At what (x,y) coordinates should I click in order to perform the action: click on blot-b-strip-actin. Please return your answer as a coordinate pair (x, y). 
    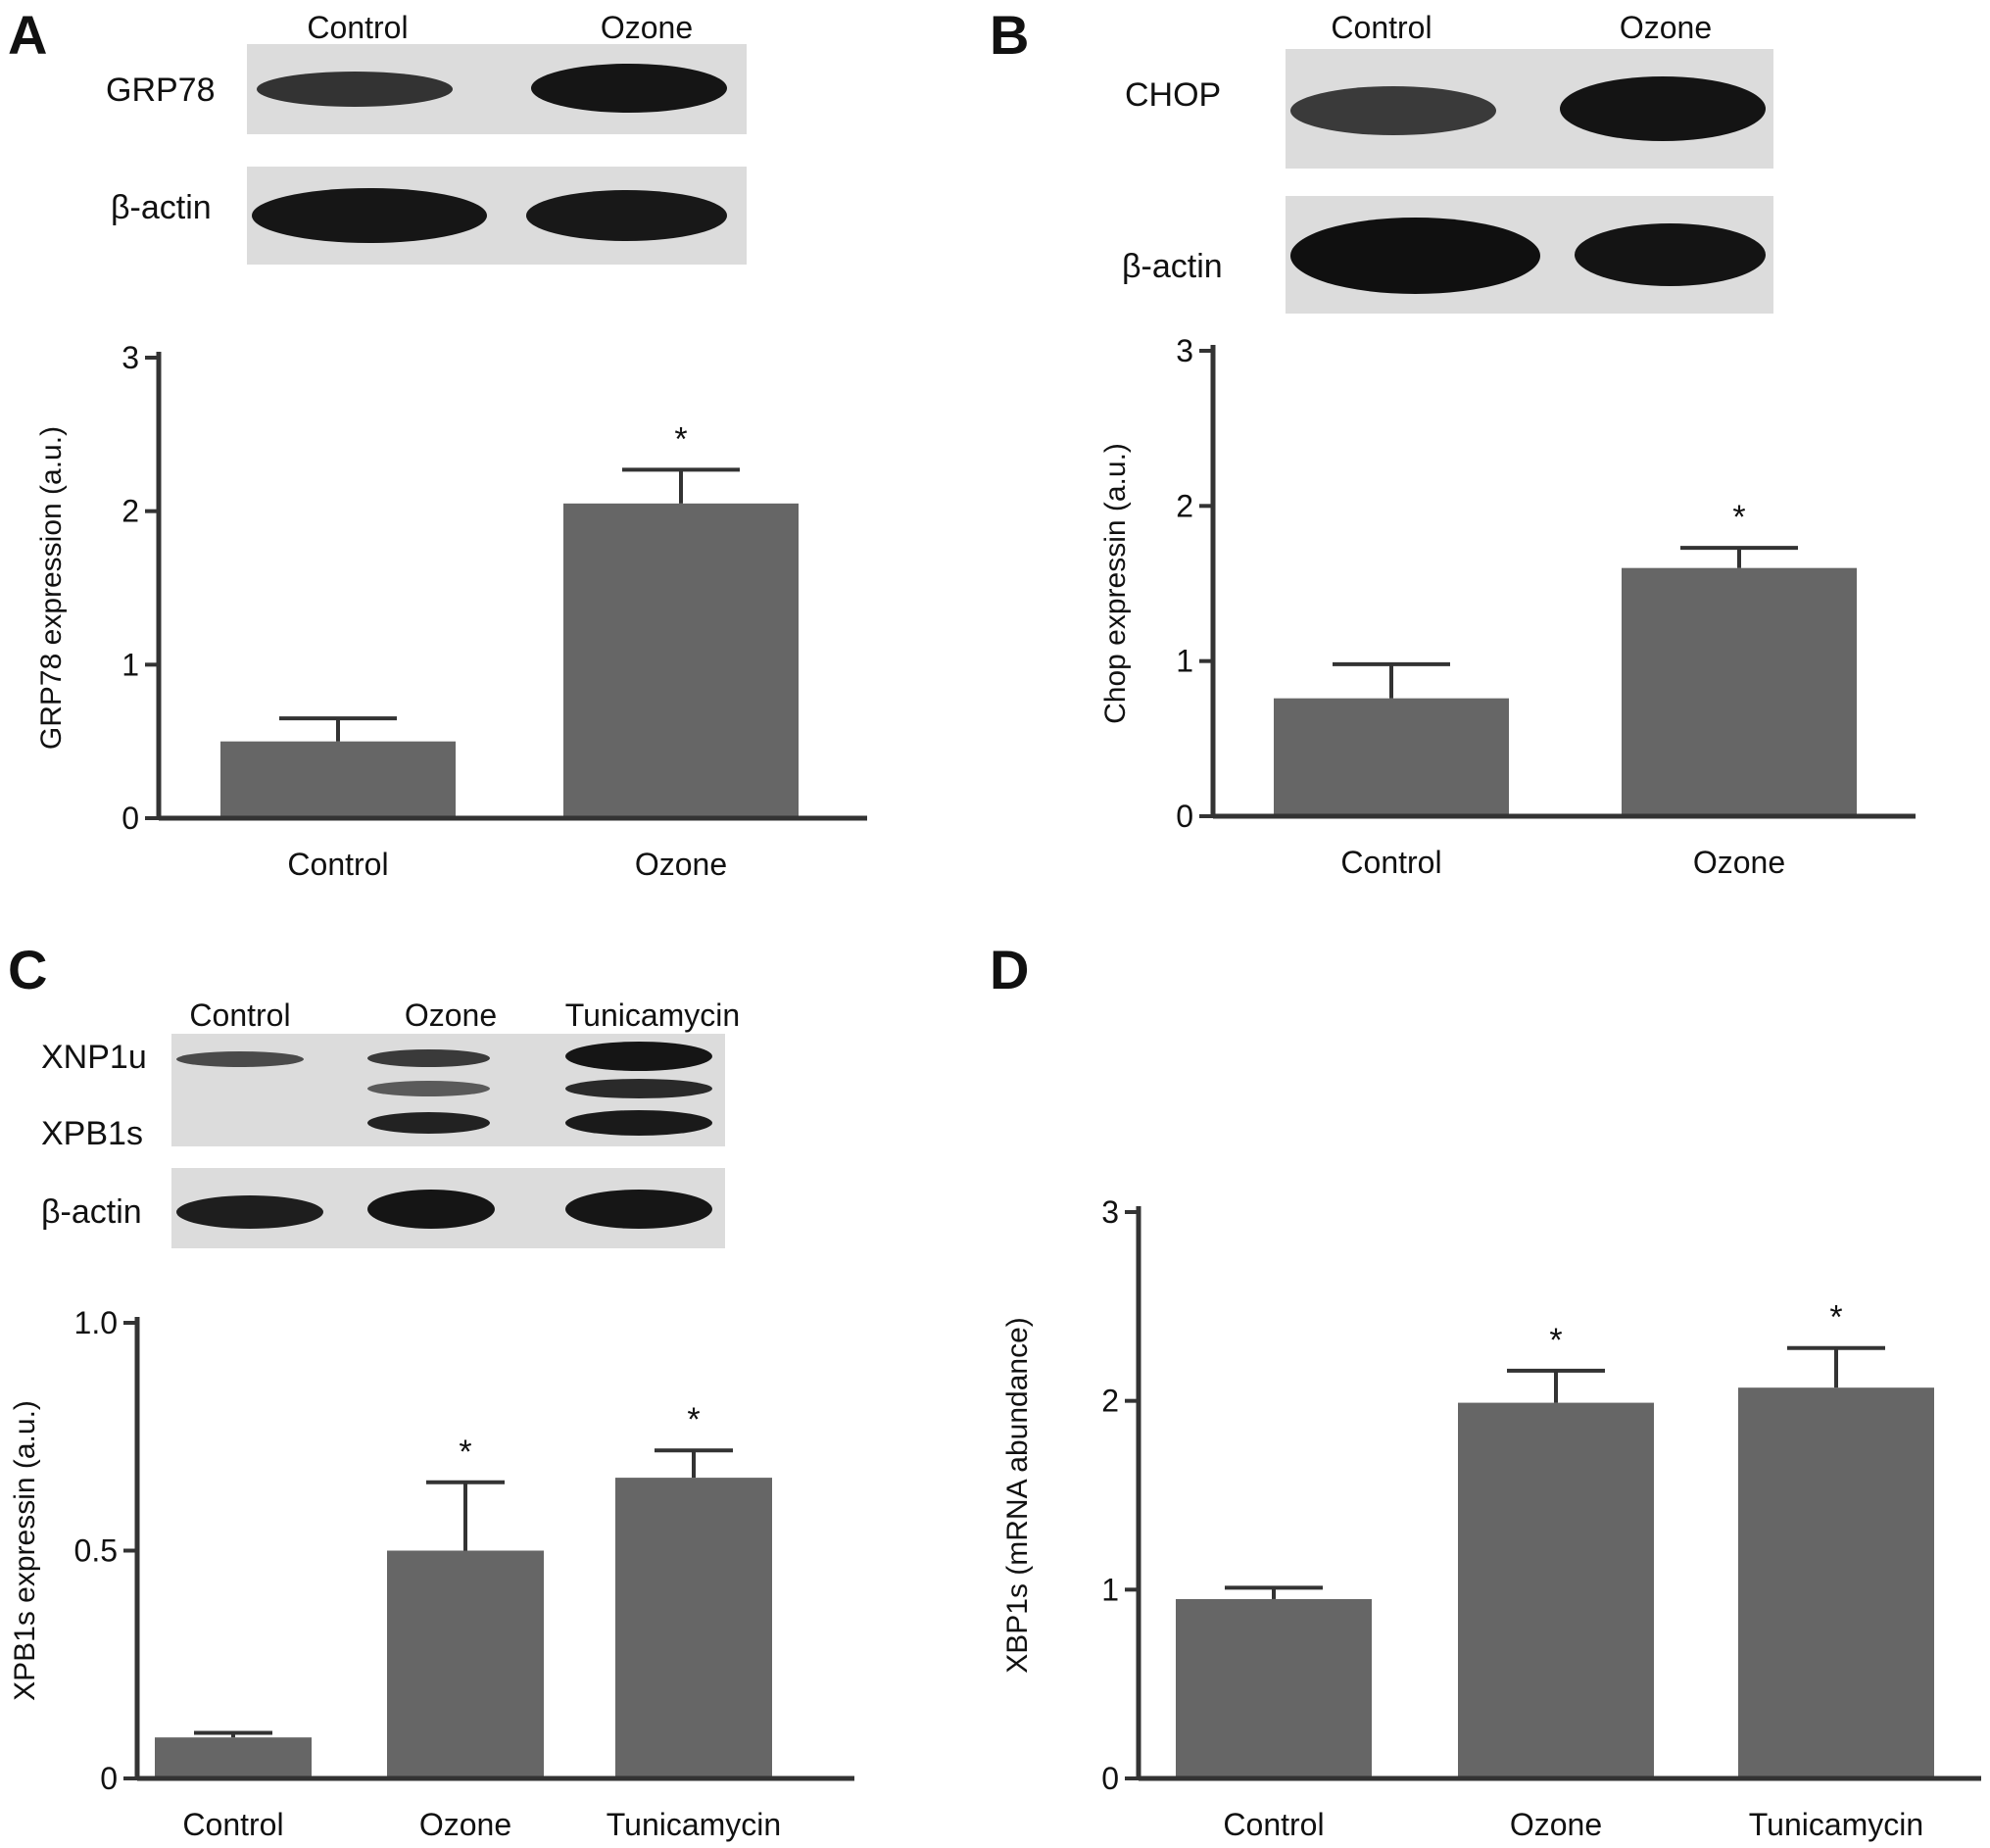
    Looking at the image, I should click on (1529, 255).